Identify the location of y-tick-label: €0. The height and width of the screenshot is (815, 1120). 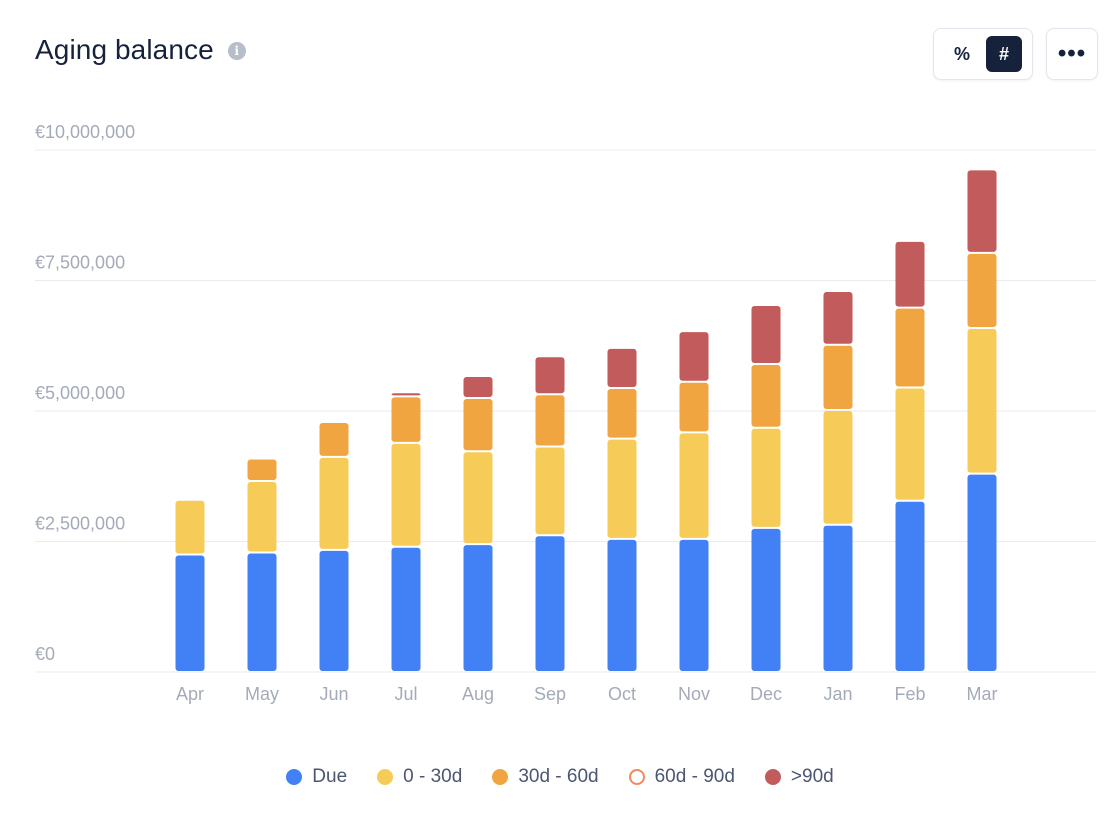
(45, 654).